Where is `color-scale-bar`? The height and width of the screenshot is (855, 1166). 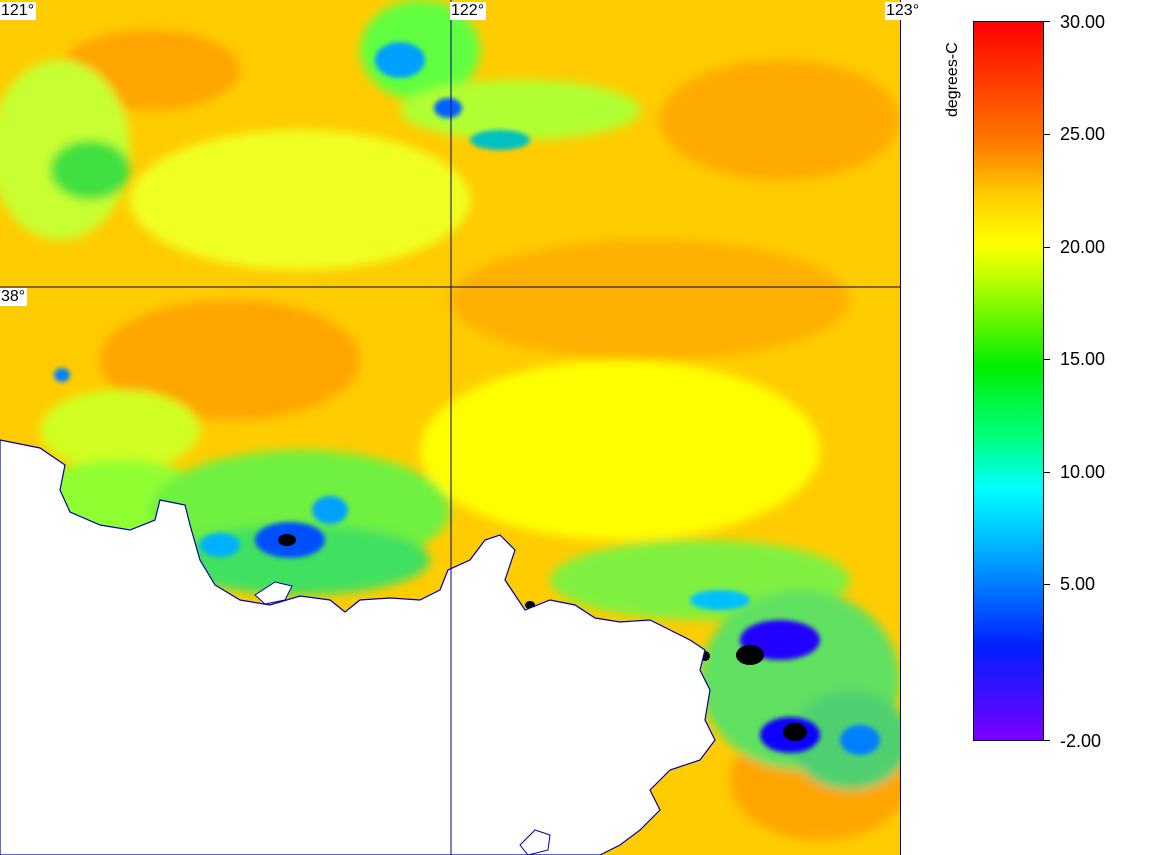
color-scale-bar is located at coordinates (1008, 381).